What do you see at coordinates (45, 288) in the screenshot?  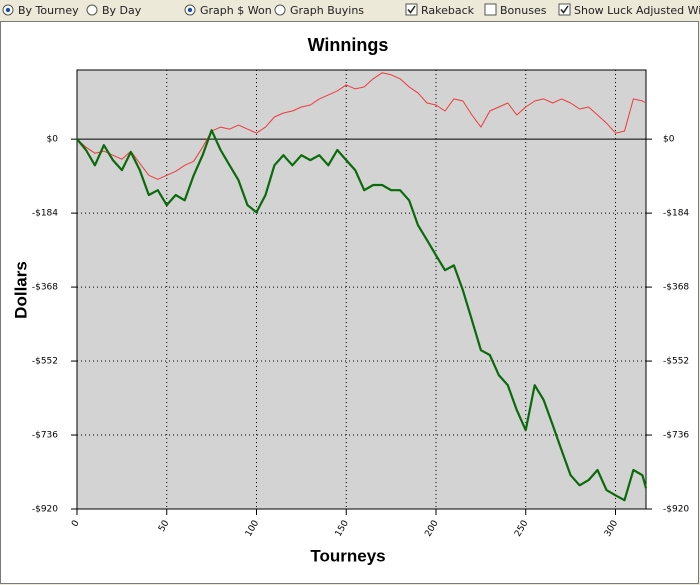 I see `y-tick-label: -$368` at bounding box center [45, 288].